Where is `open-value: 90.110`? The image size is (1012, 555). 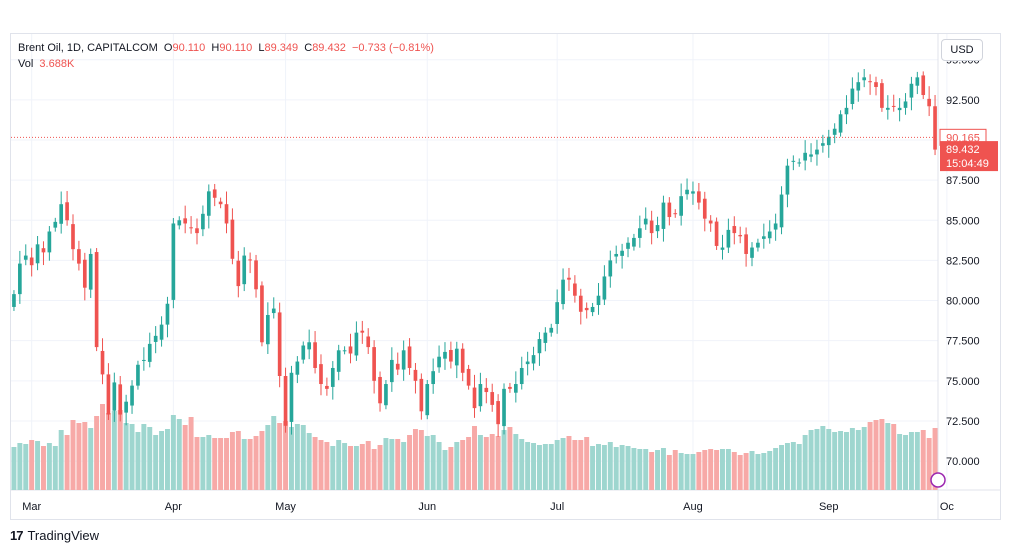
open-value: 90.110 is located at coordinates (189, 48).